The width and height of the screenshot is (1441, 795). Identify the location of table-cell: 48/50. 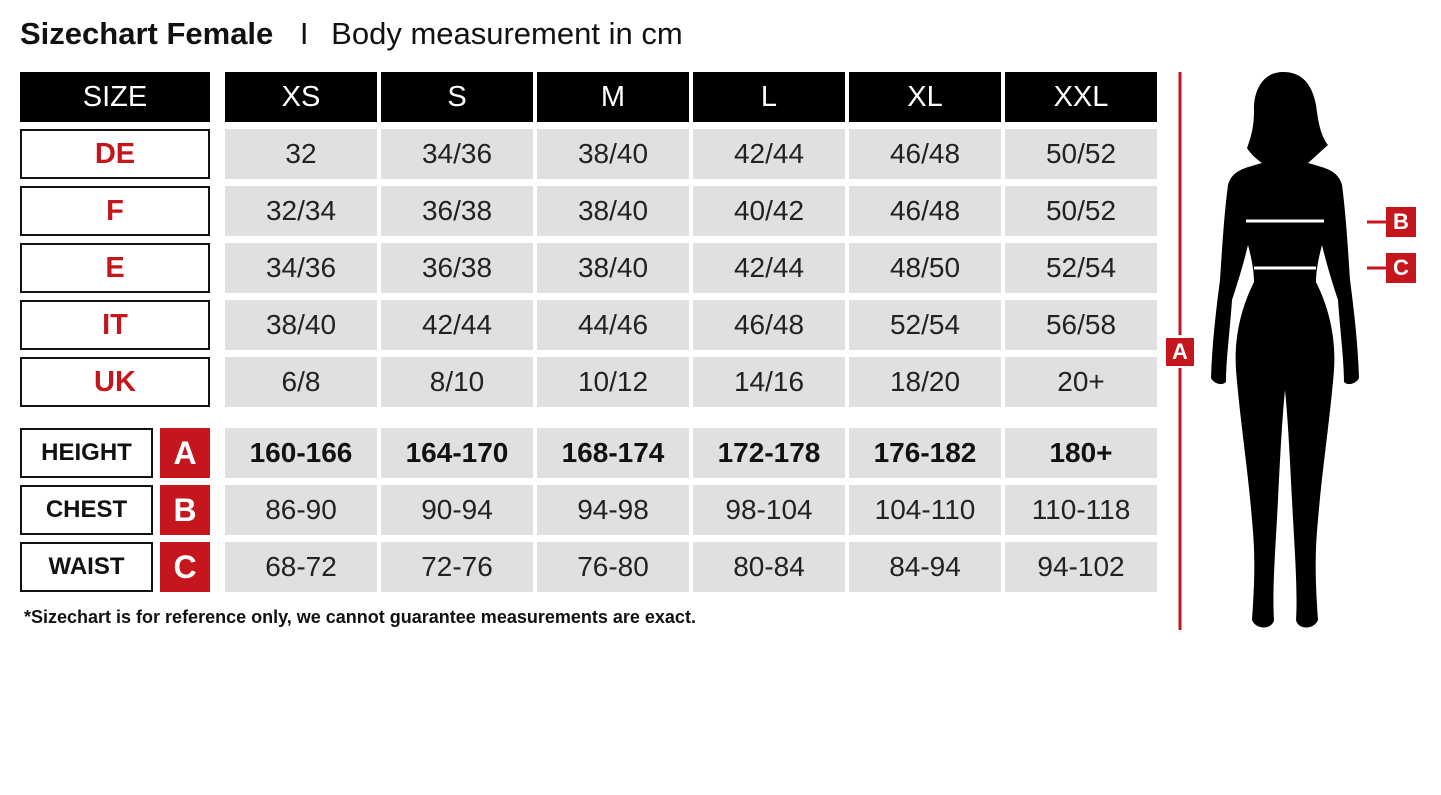
(925, 268).